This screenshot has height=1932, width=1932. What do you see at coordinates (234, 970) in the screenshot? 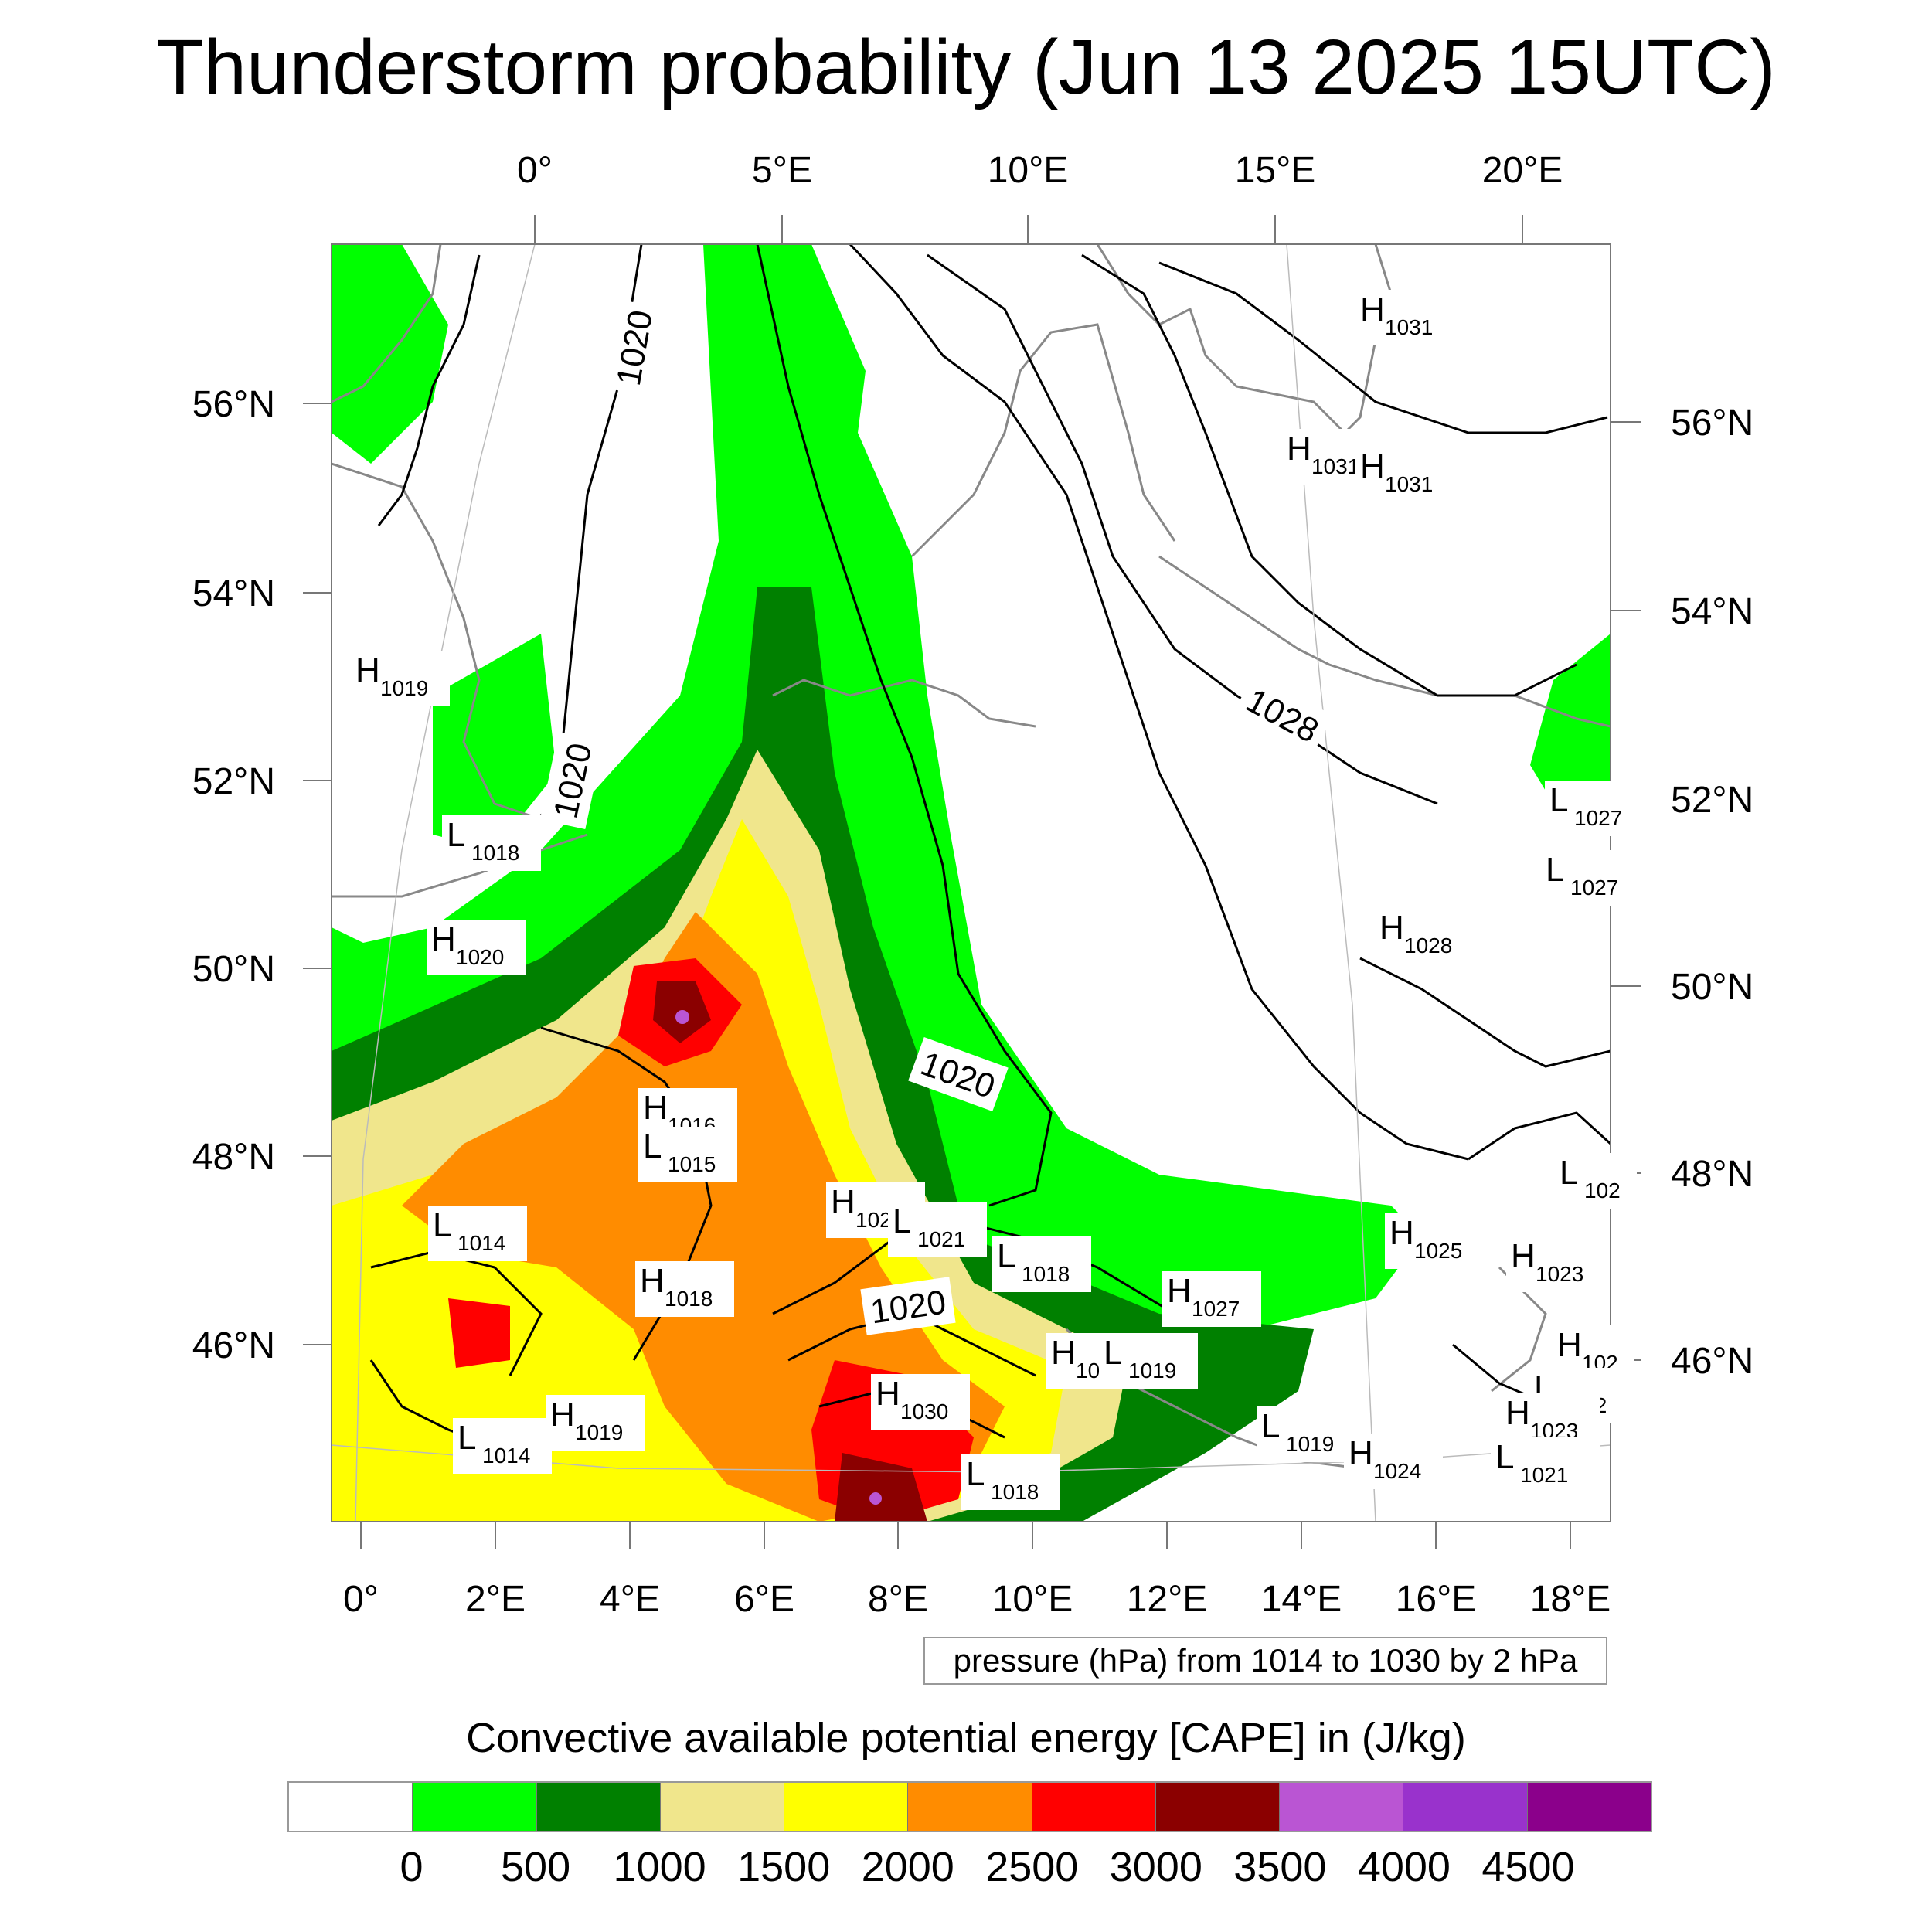
I see `left-axis-label: 50°N` at bounding box center [234, 970].